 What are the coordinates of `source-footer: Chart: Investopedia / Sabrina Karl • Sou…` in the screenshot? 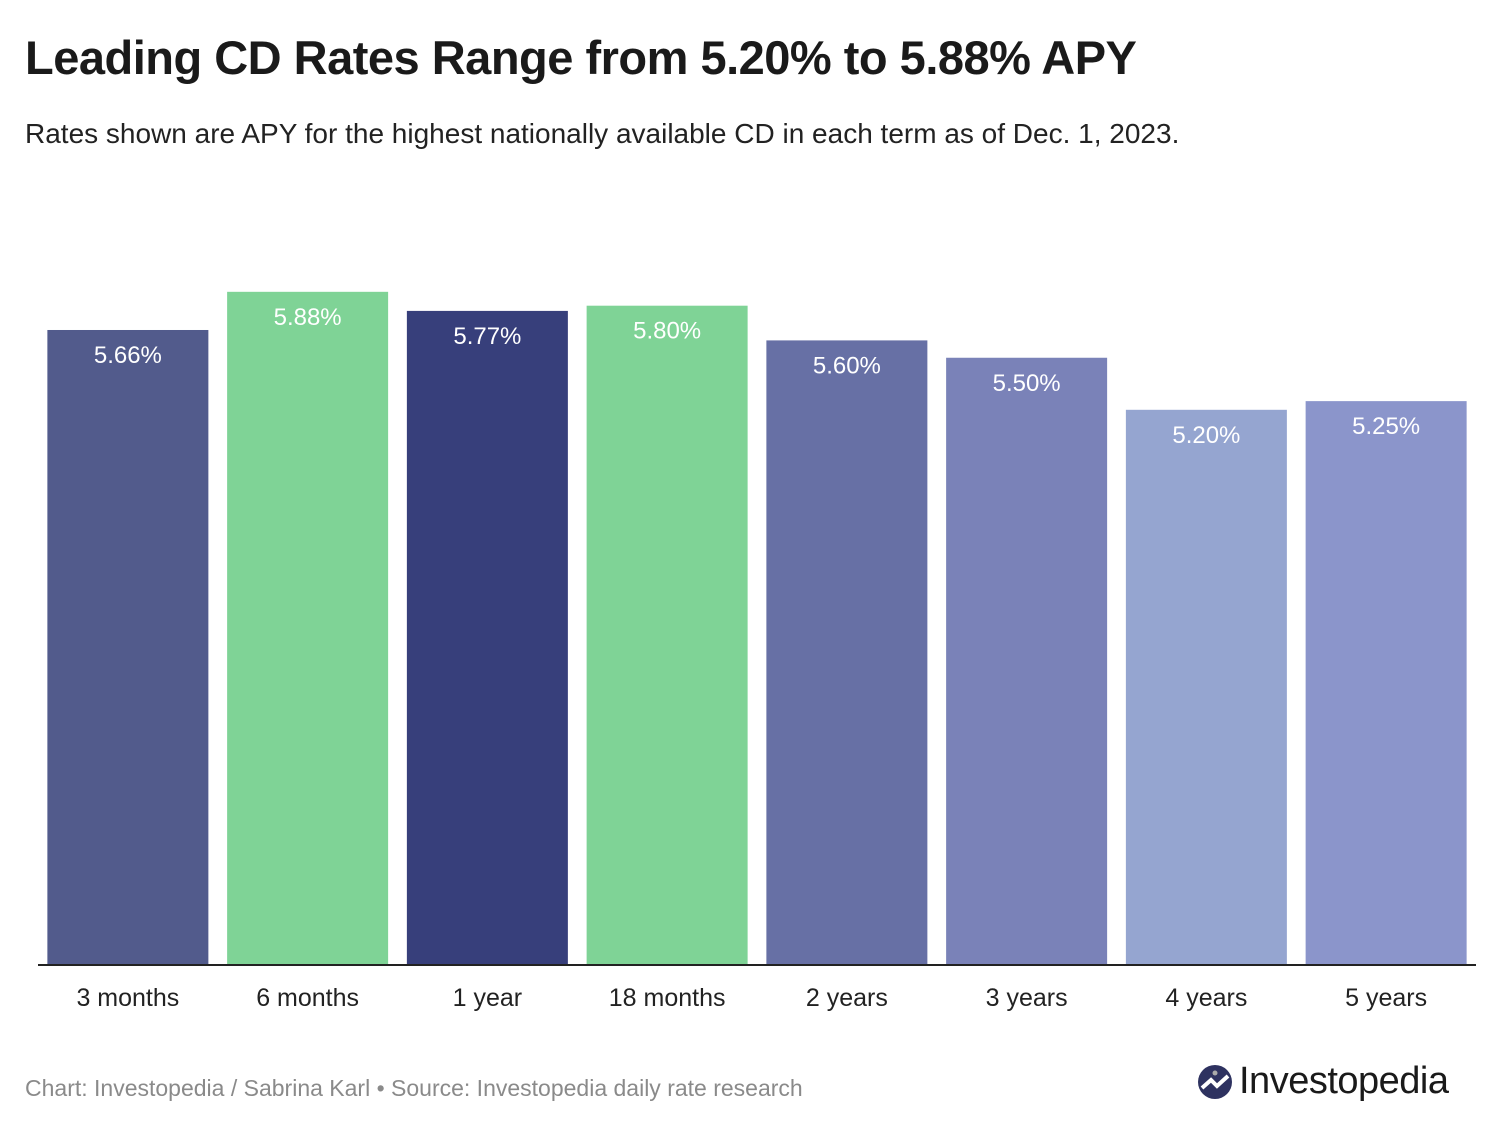 It's located at (414, 1088).